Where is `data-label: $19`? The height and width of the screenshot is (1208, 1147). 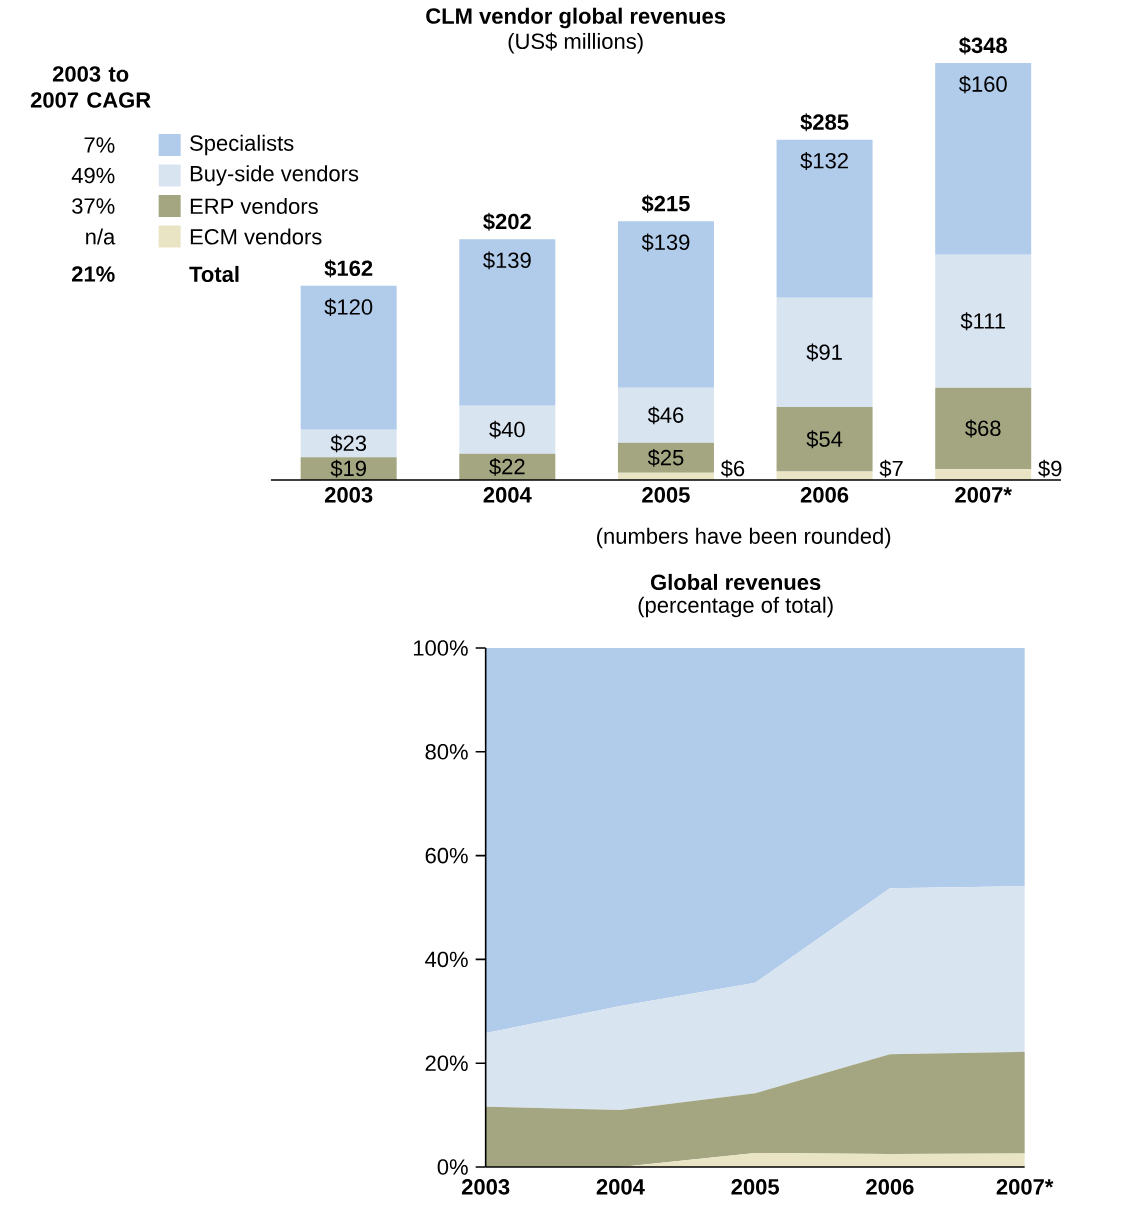 data-label: $19 is located at coordinates (348, 468).